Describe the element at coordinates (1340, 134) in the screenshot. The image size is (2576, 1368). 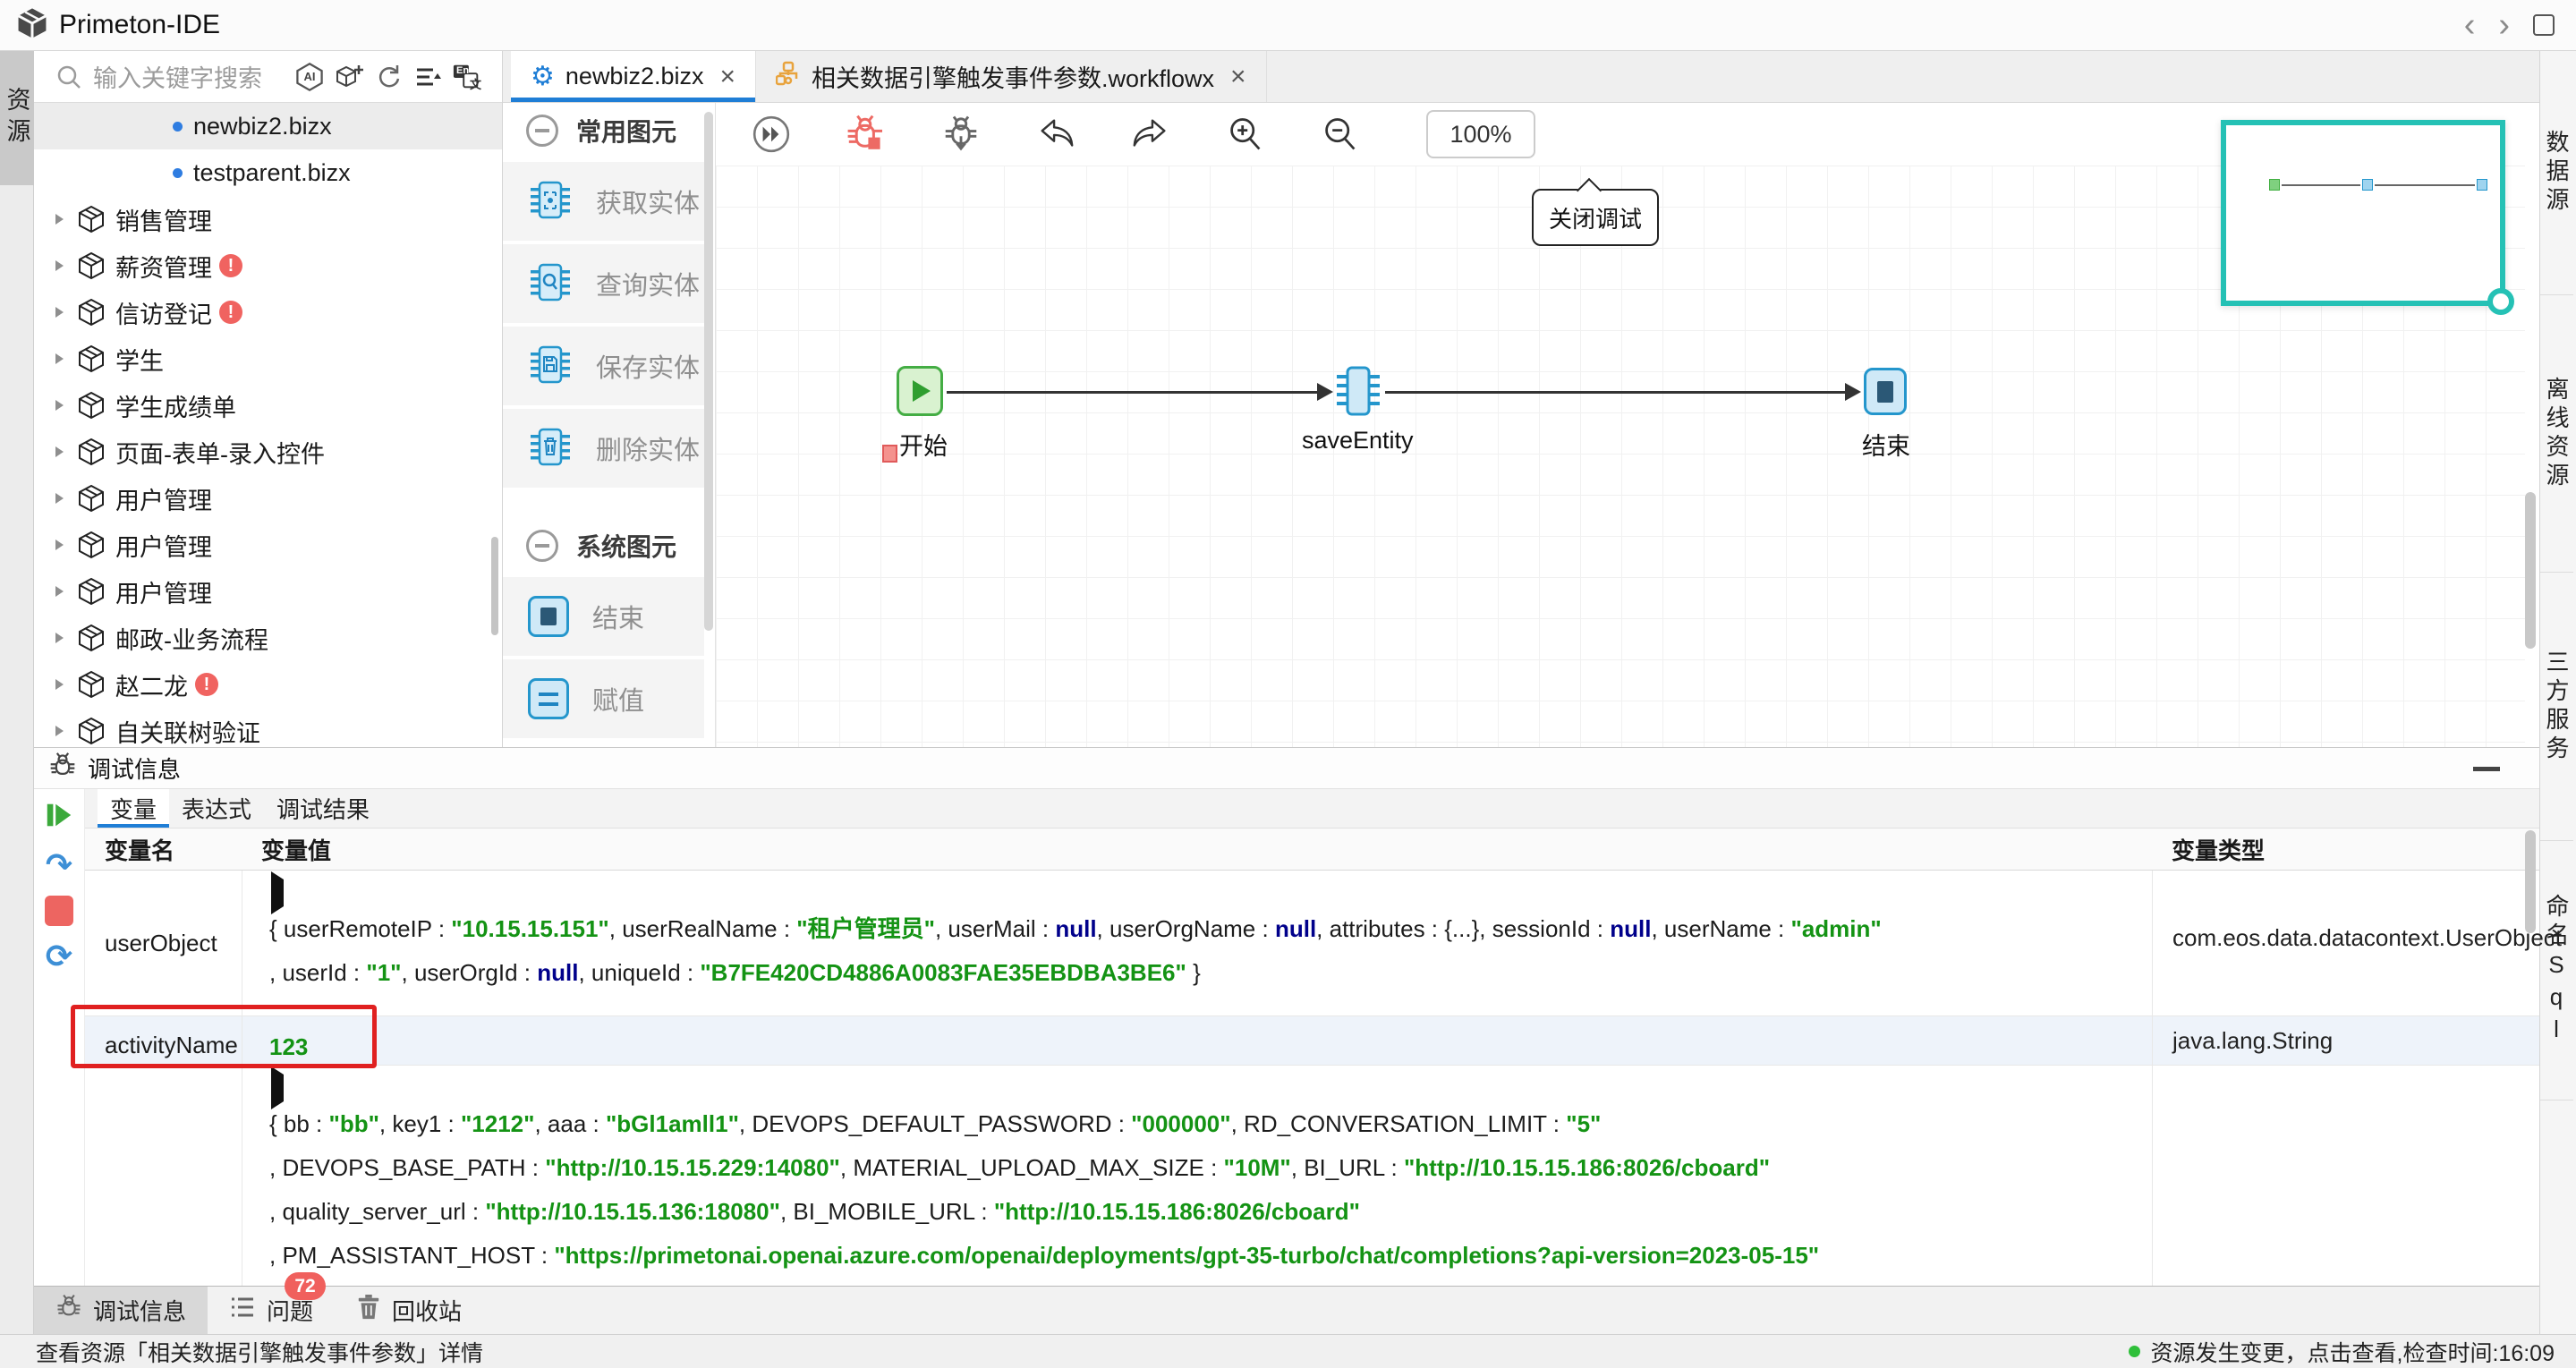
I see `zoom-out-icon` at that location.